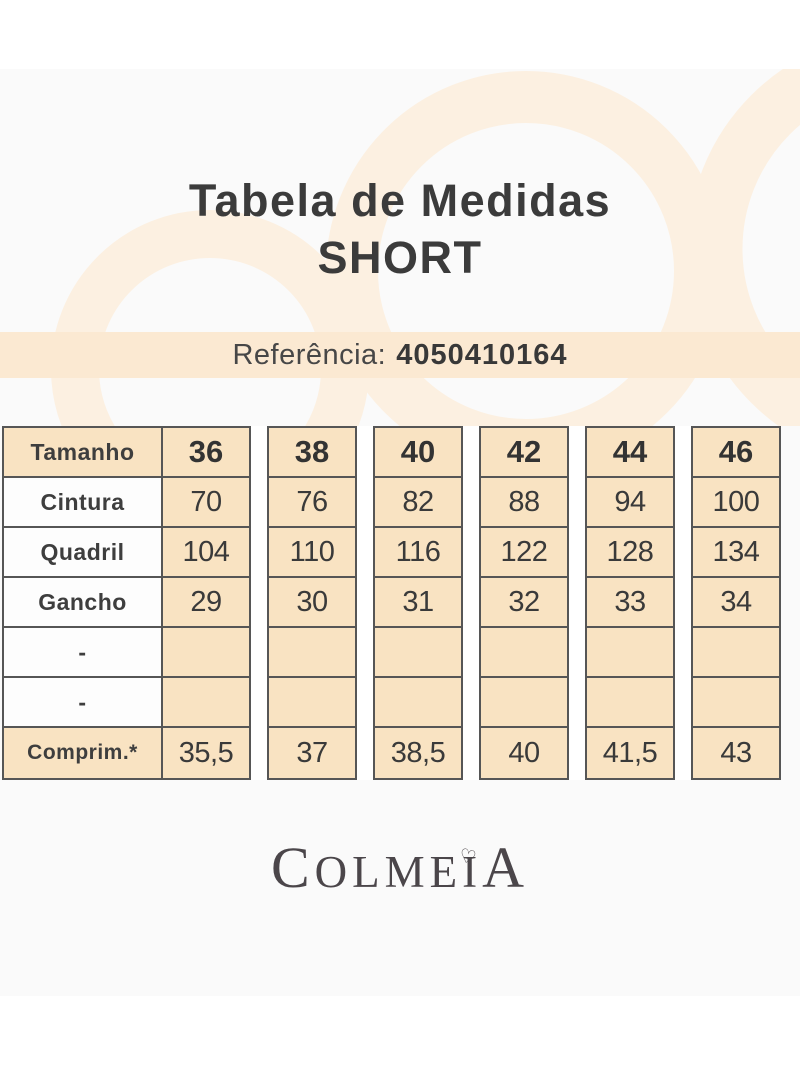 Image resolution: width=800 pixels, height=1067 pixels. I want to click on row-label-dash1: -, so click(82, 653).